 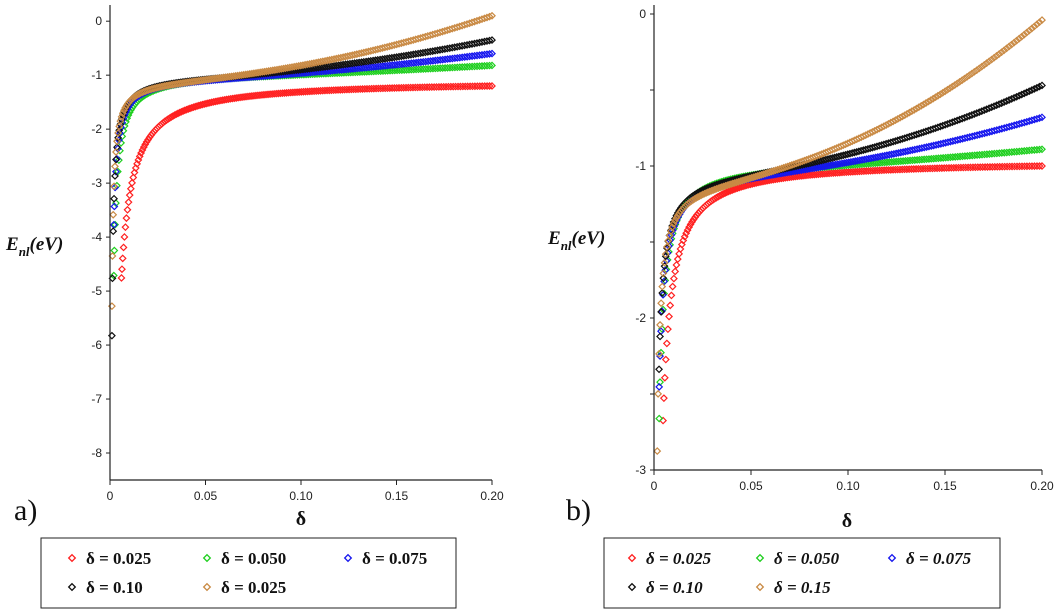 What do you see at coordinates (47, 244) in the screenshot?
I see `panel-a-y-label-unit: (eV)` at bounding box center [47, 244].